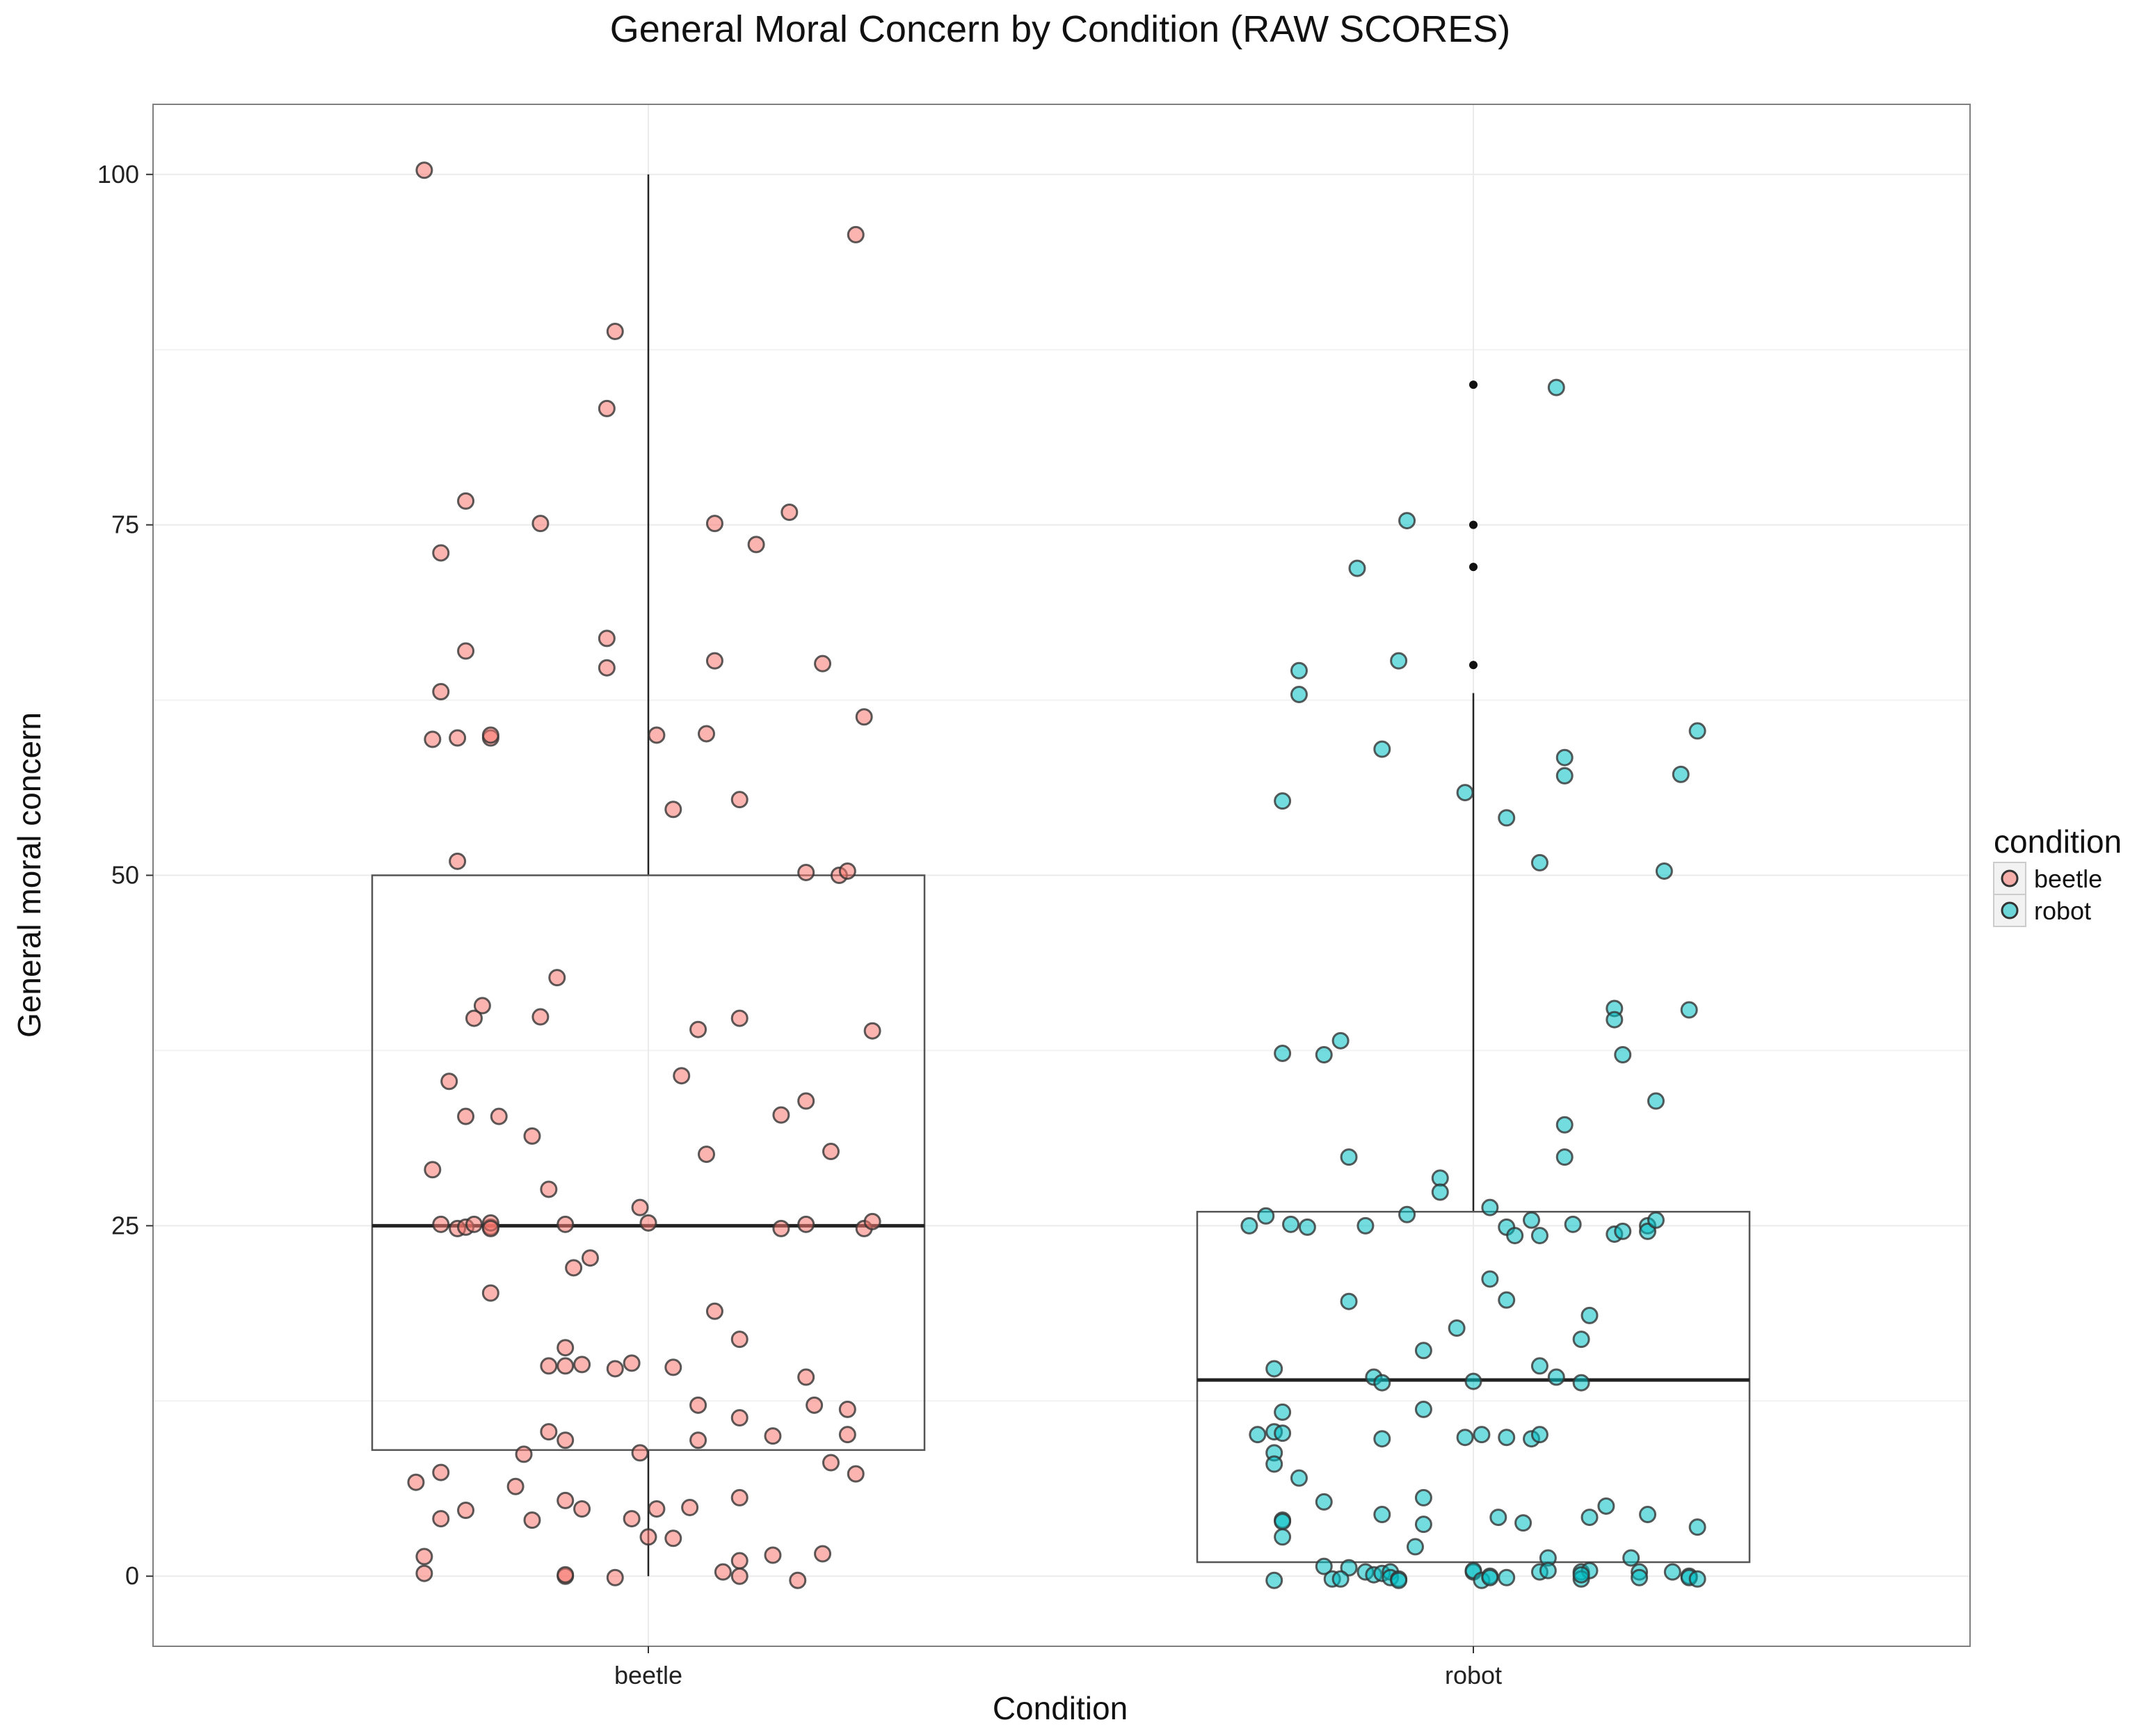 The height and width of the screenshot is (1736, 2137). I want to click on y-axis-title: General moral concern, so click(29, 875).